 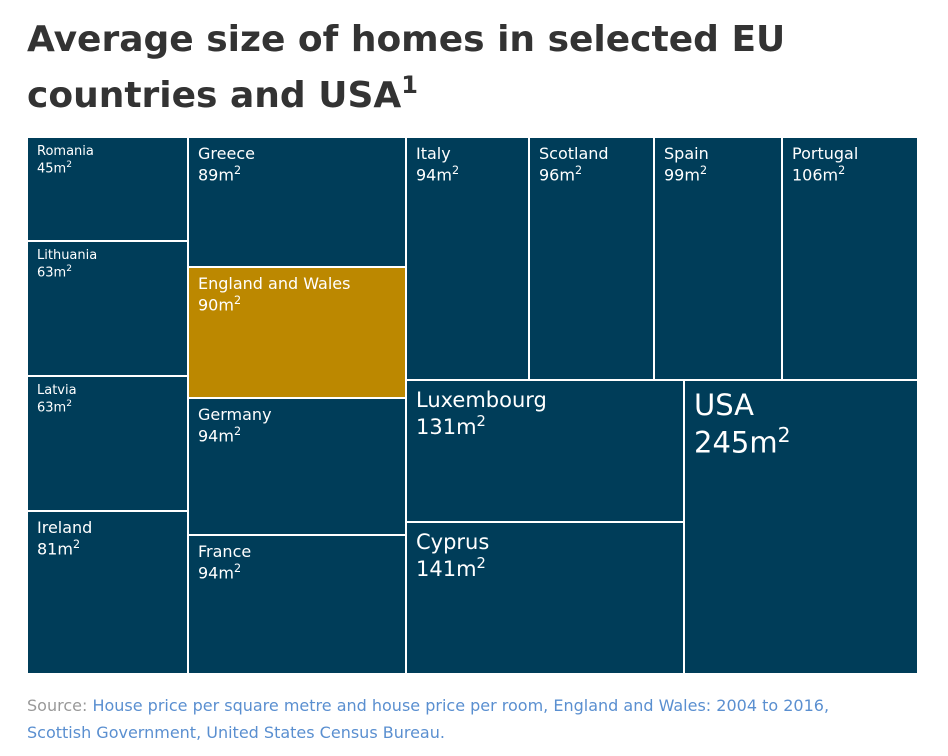 I want to click on tile-name: Spain, so click(x=686, y=153).